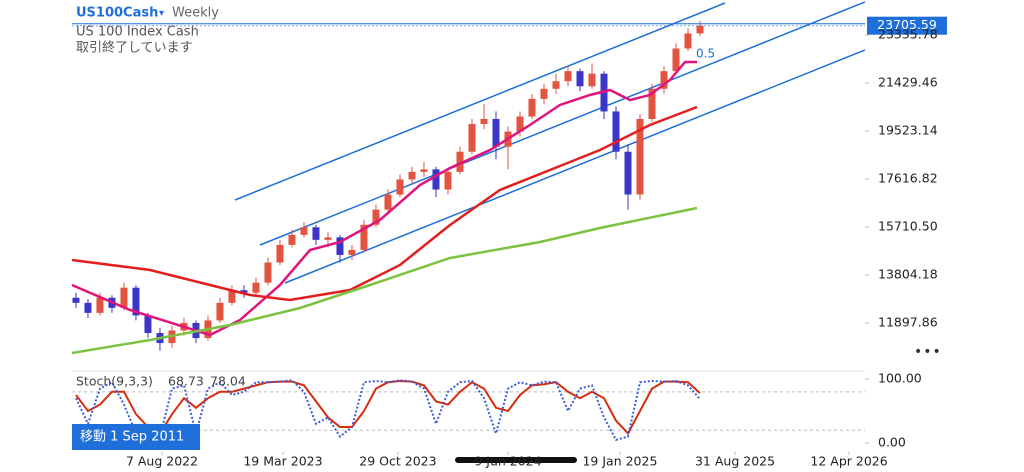 The height and width of the screenshot is (472, 1024). Describe the element at coordinates (908, 321) in the screenshot. I see `y-tick-label: 11897.86` at that location.